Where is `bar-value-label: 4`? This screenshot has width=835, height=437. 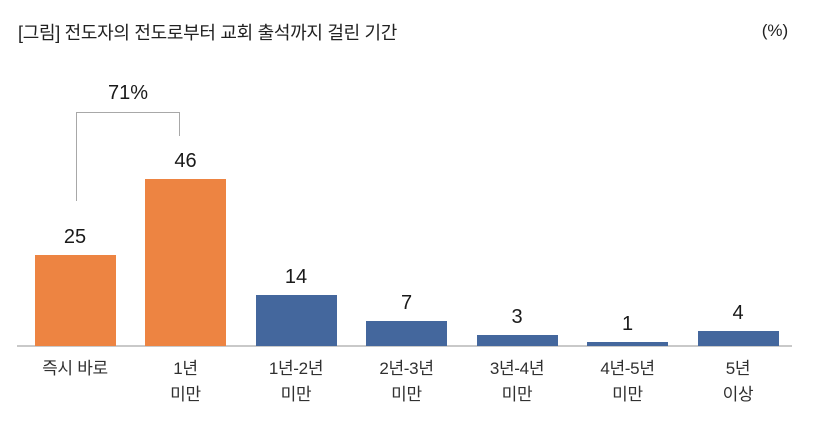 bar-value-label: 4 is located at coordinates (738, 313).